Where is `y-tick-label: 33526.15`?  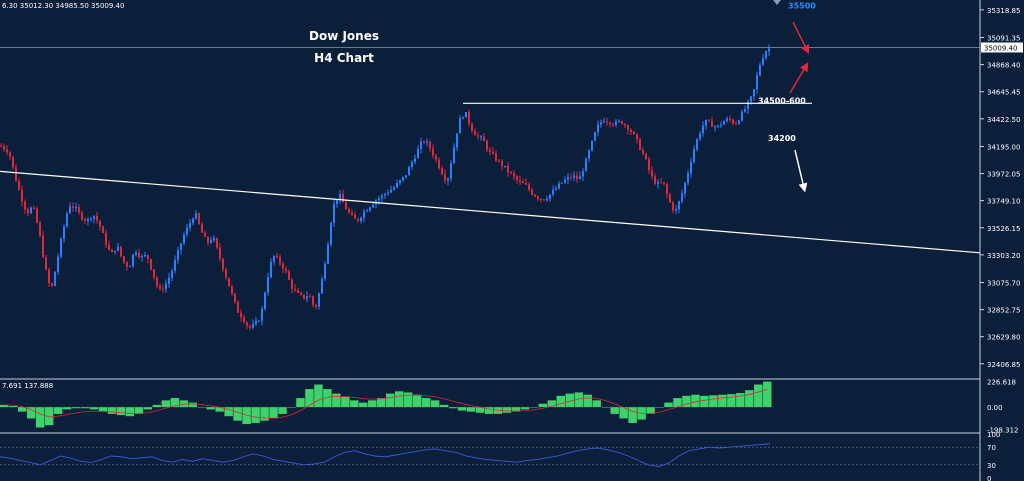 y-tick-label: 33526.15 is located at coordinates (1003, 229).